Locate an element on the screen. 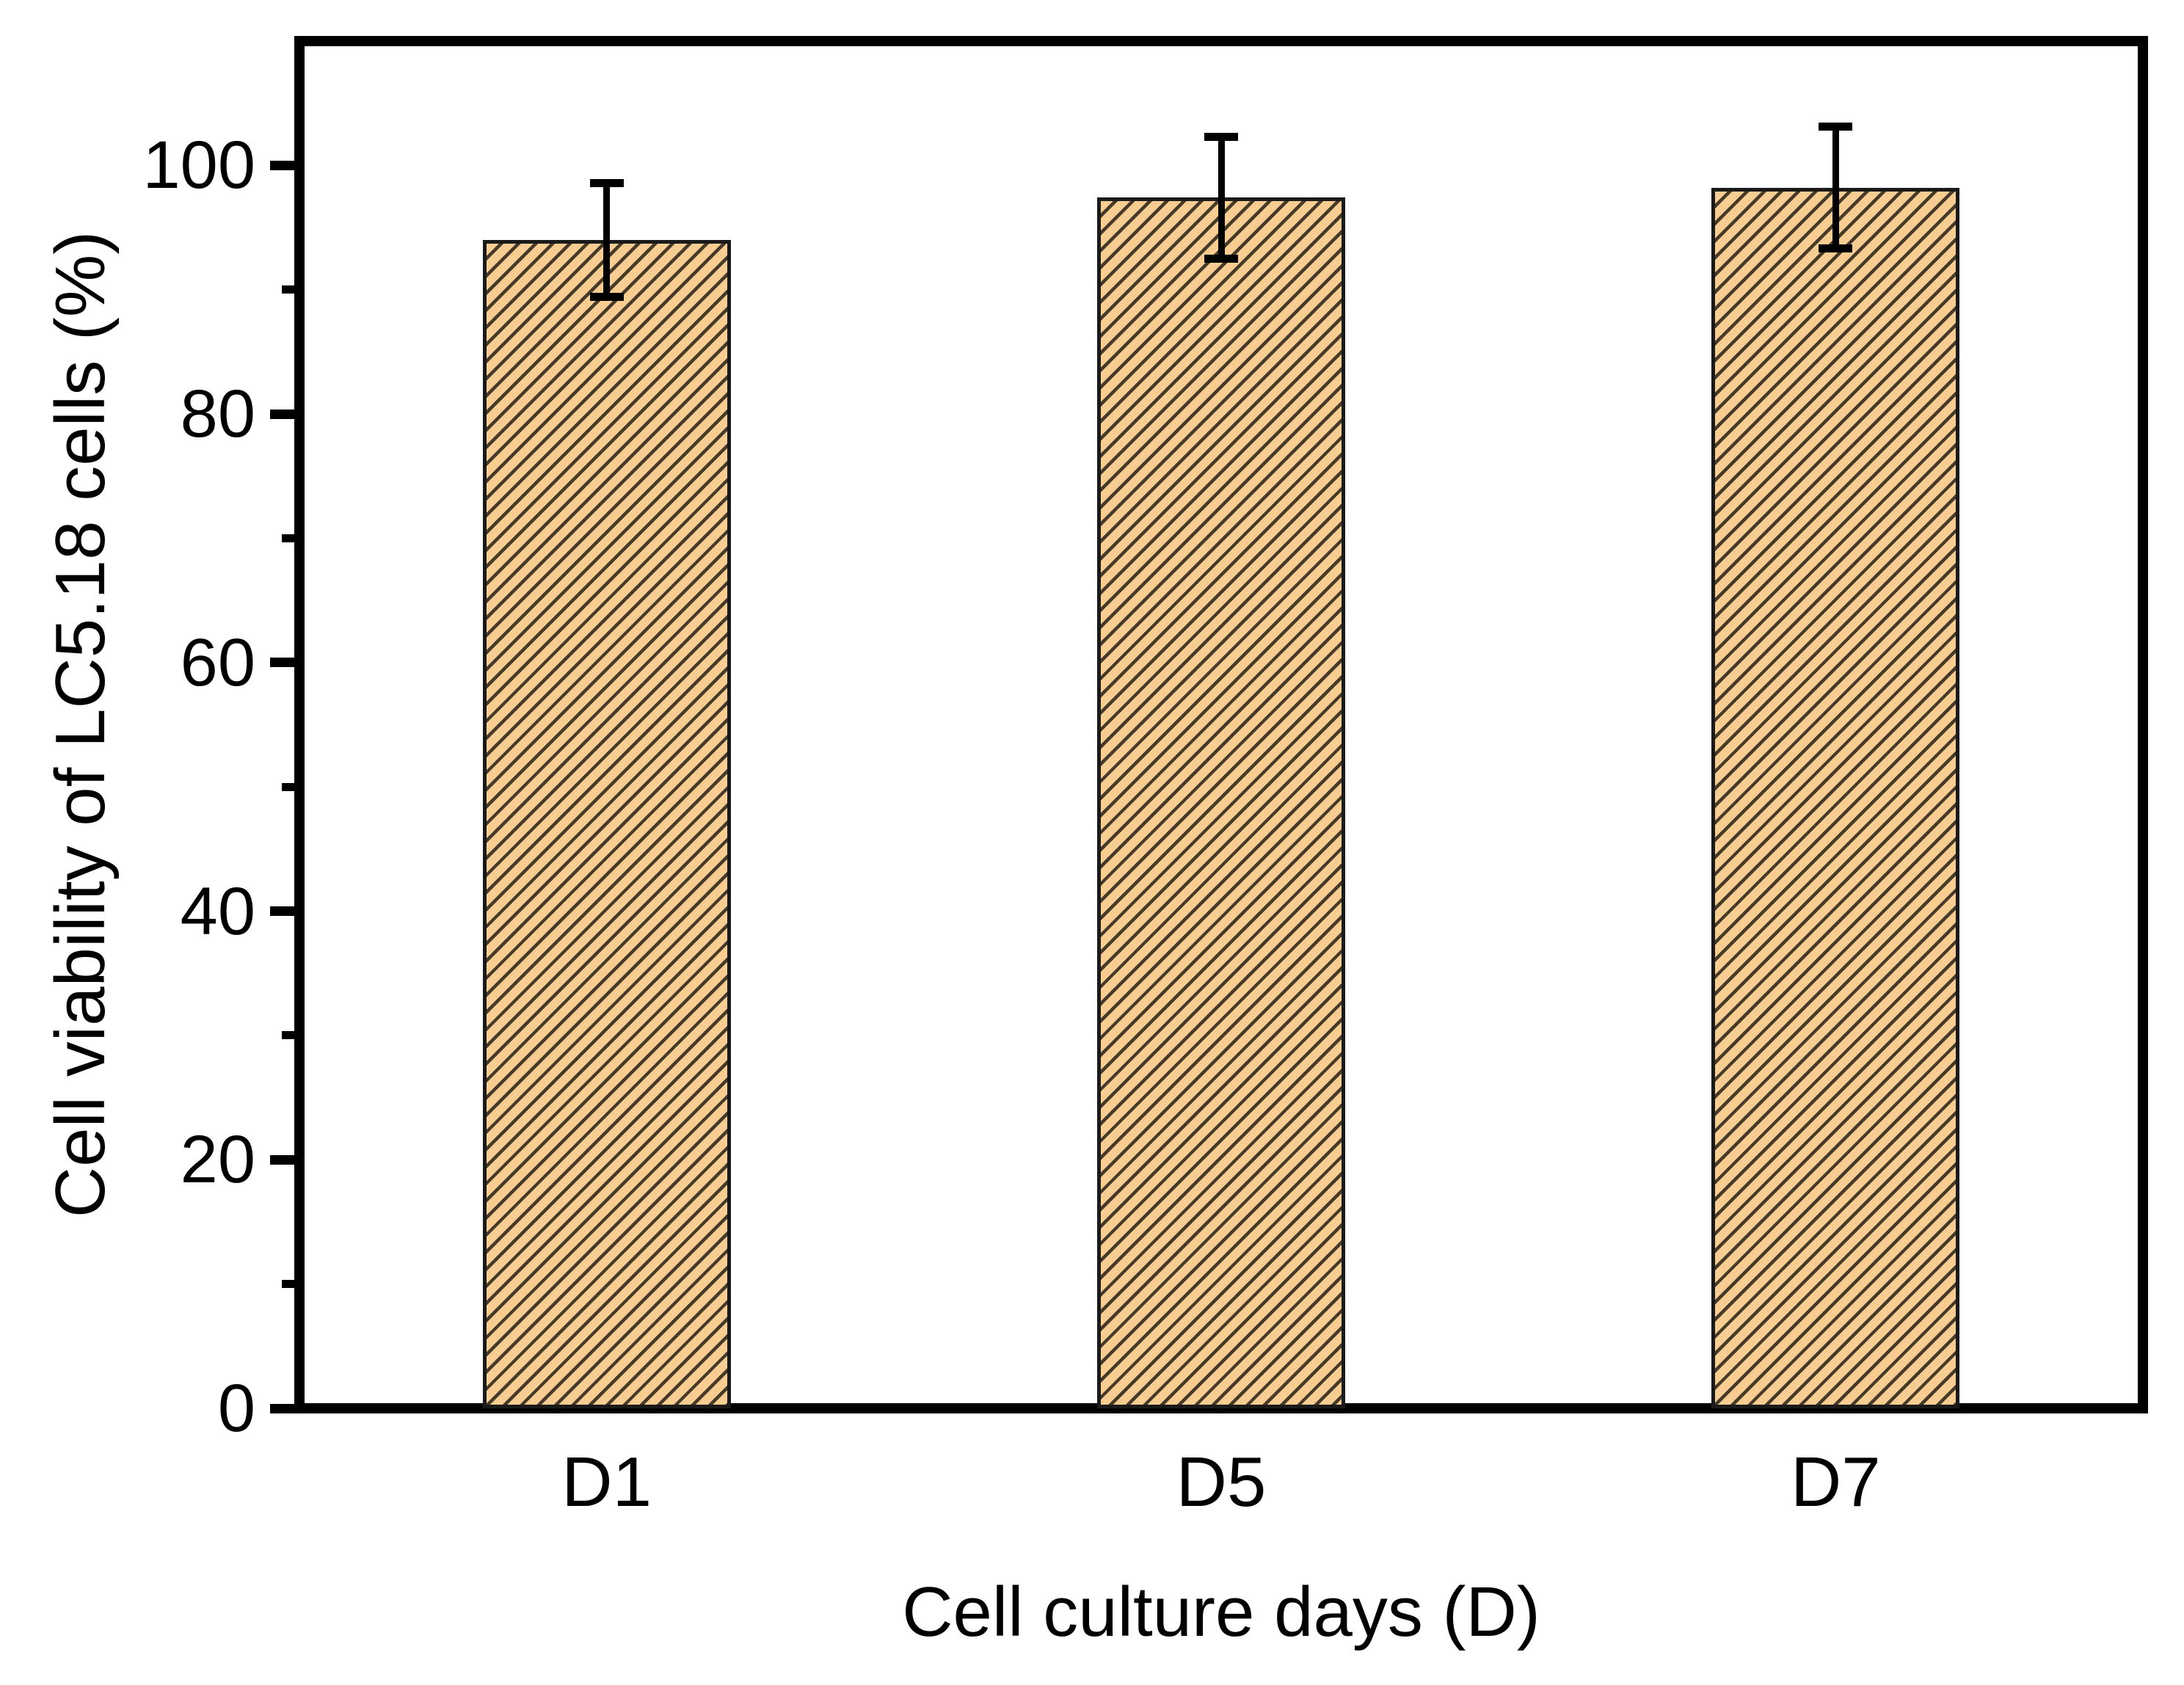  bar-D1 is located at coordinates (606, 824).